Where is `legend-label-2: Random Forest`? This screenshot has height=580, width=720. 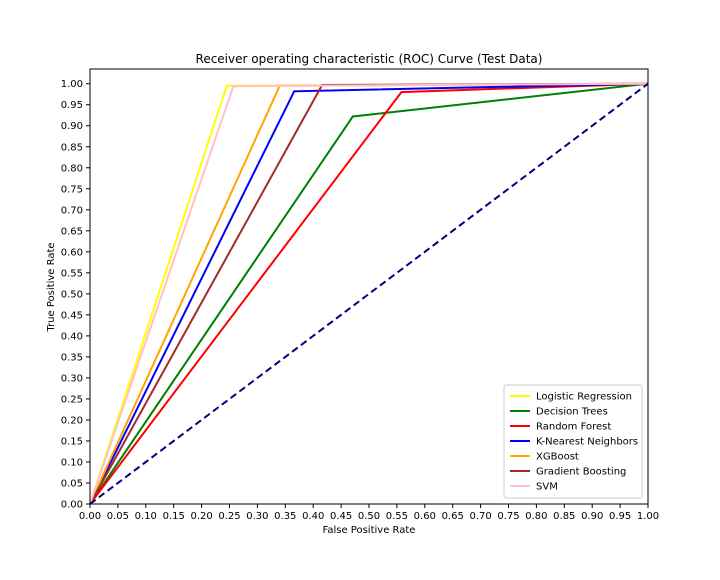 legend-label-2: Random Forest is located at coordinates (573, 427).